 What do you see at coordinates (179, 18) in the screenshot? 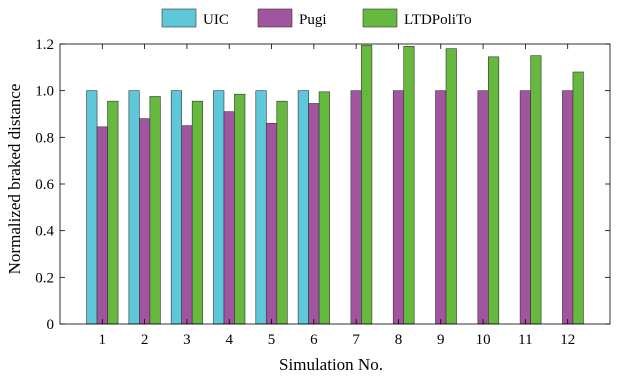
I see `legend-swatch-uic` at bounding box center [179, 18].